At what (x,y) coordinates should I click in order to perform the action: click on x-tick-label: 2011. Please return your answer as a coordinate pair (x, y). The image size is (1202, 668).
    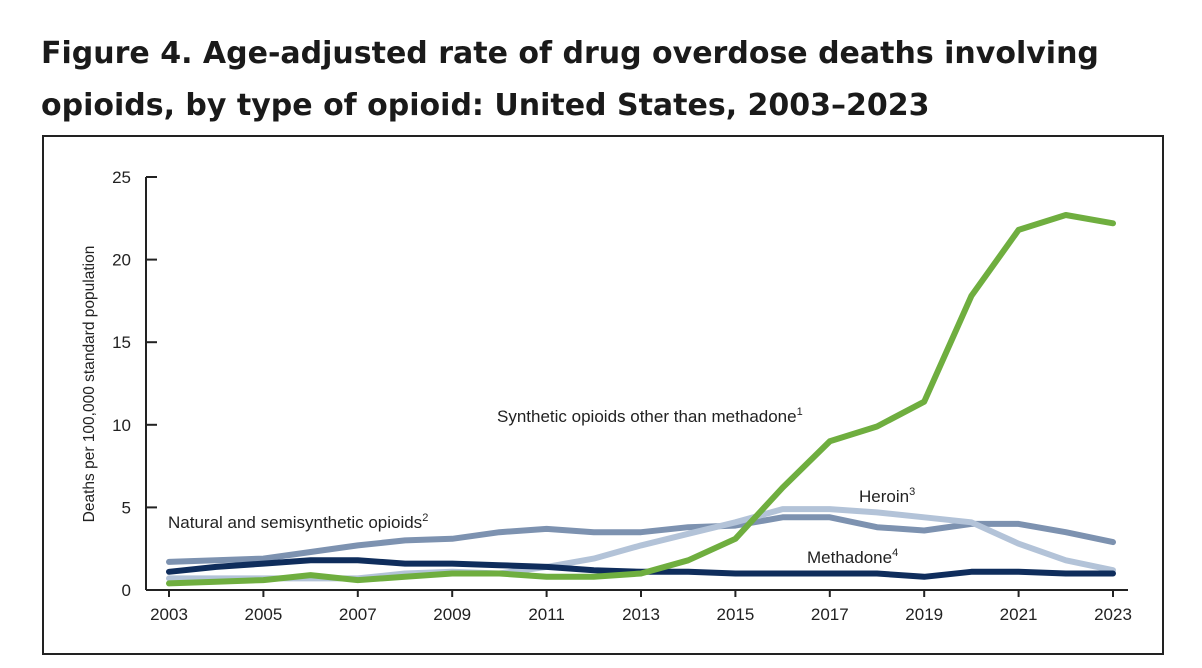
    Looking at the image, I should click on (546, 614).